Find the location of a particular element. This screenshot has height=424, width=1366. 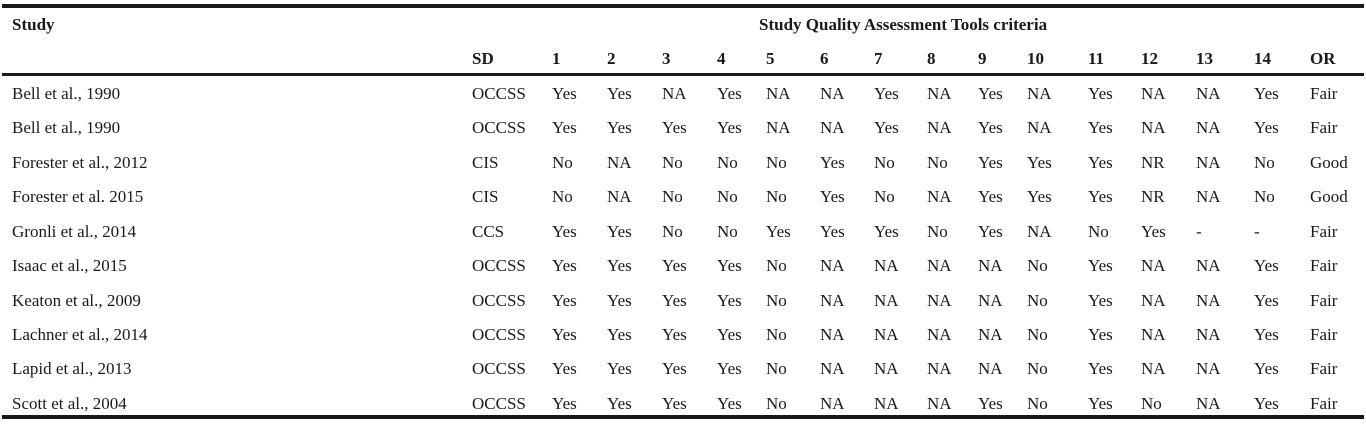

column-header: 1 is located at coordinates (556, 58).